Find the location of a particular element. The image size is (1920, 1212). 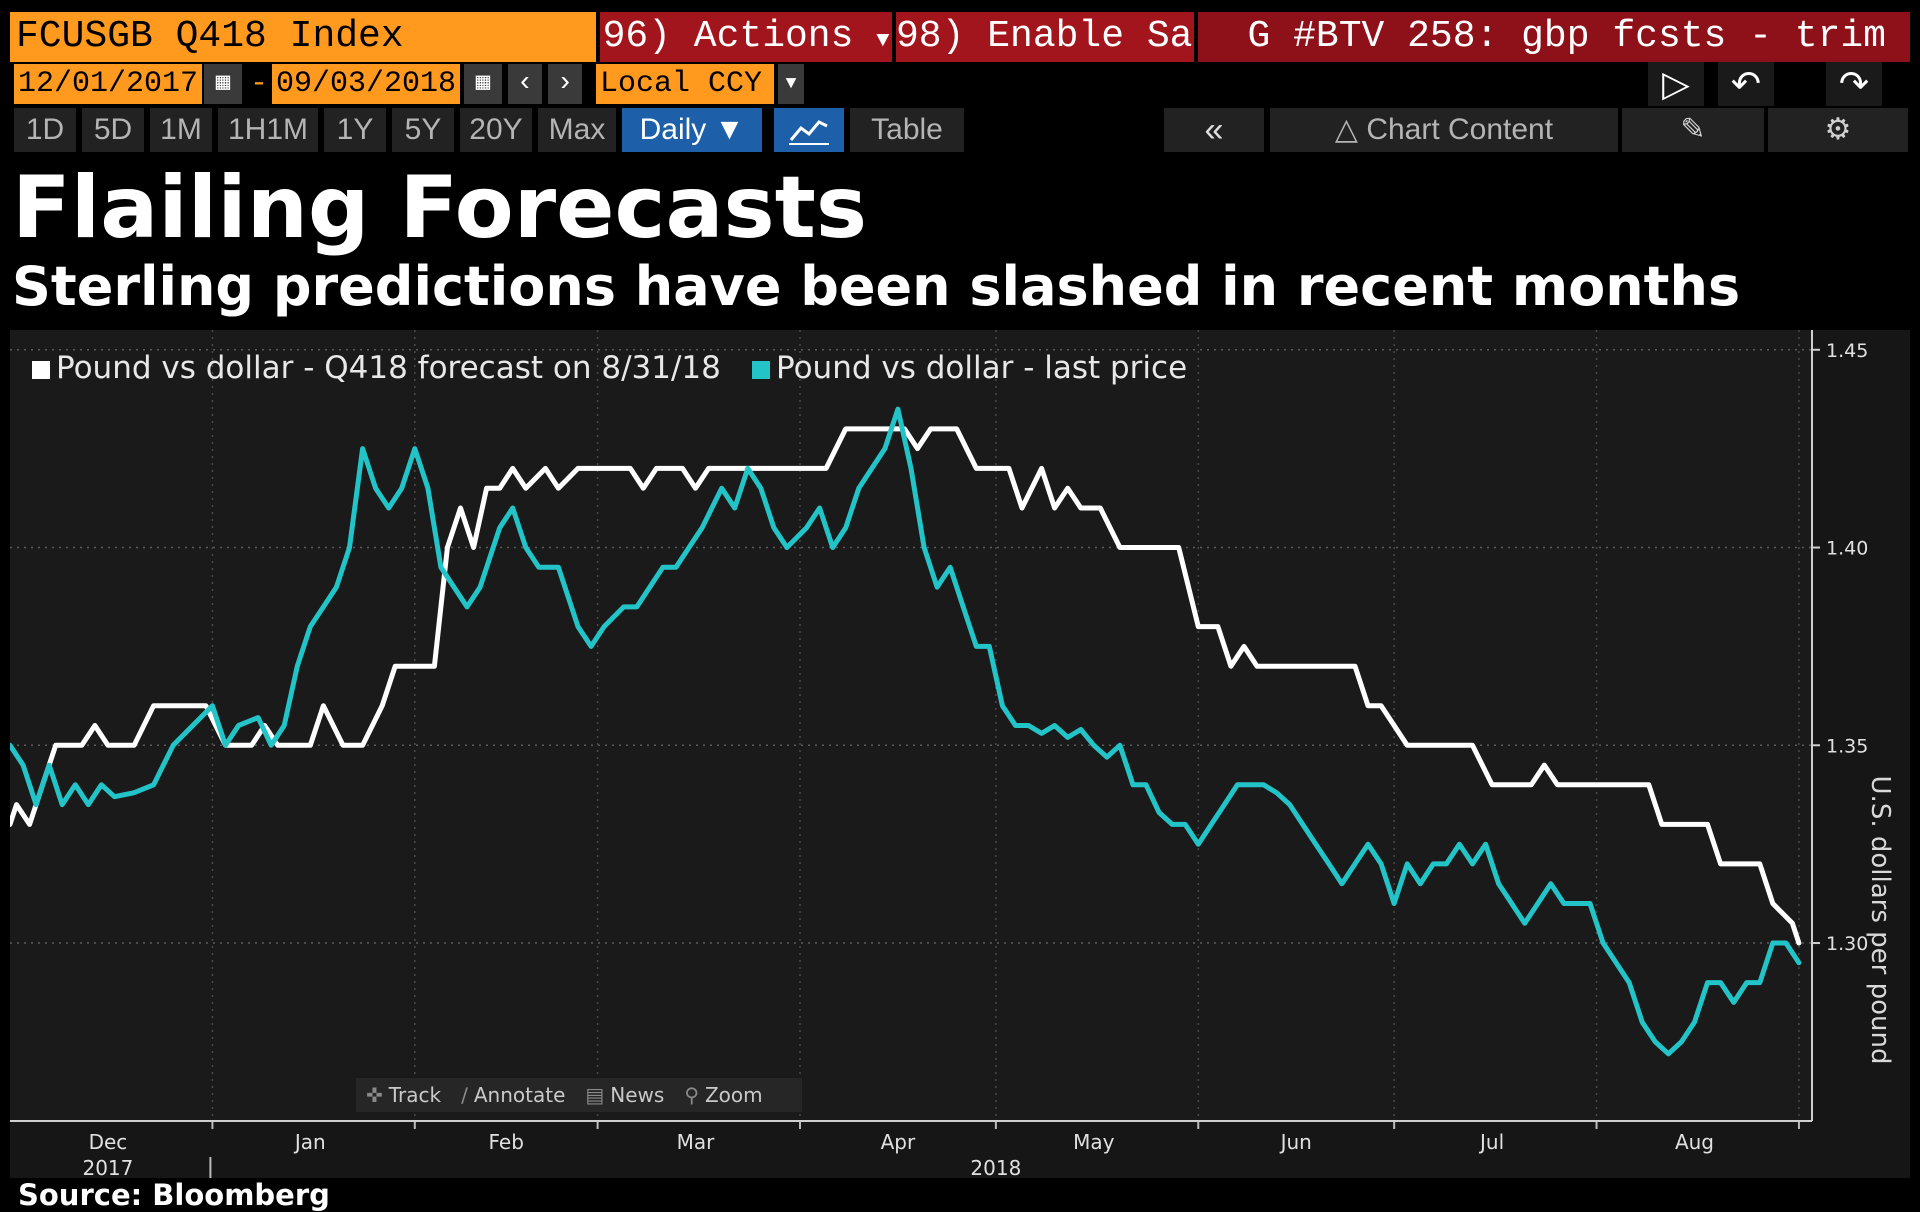

magnifier-icon: ⚲ is located at coordinates (691, 1095).